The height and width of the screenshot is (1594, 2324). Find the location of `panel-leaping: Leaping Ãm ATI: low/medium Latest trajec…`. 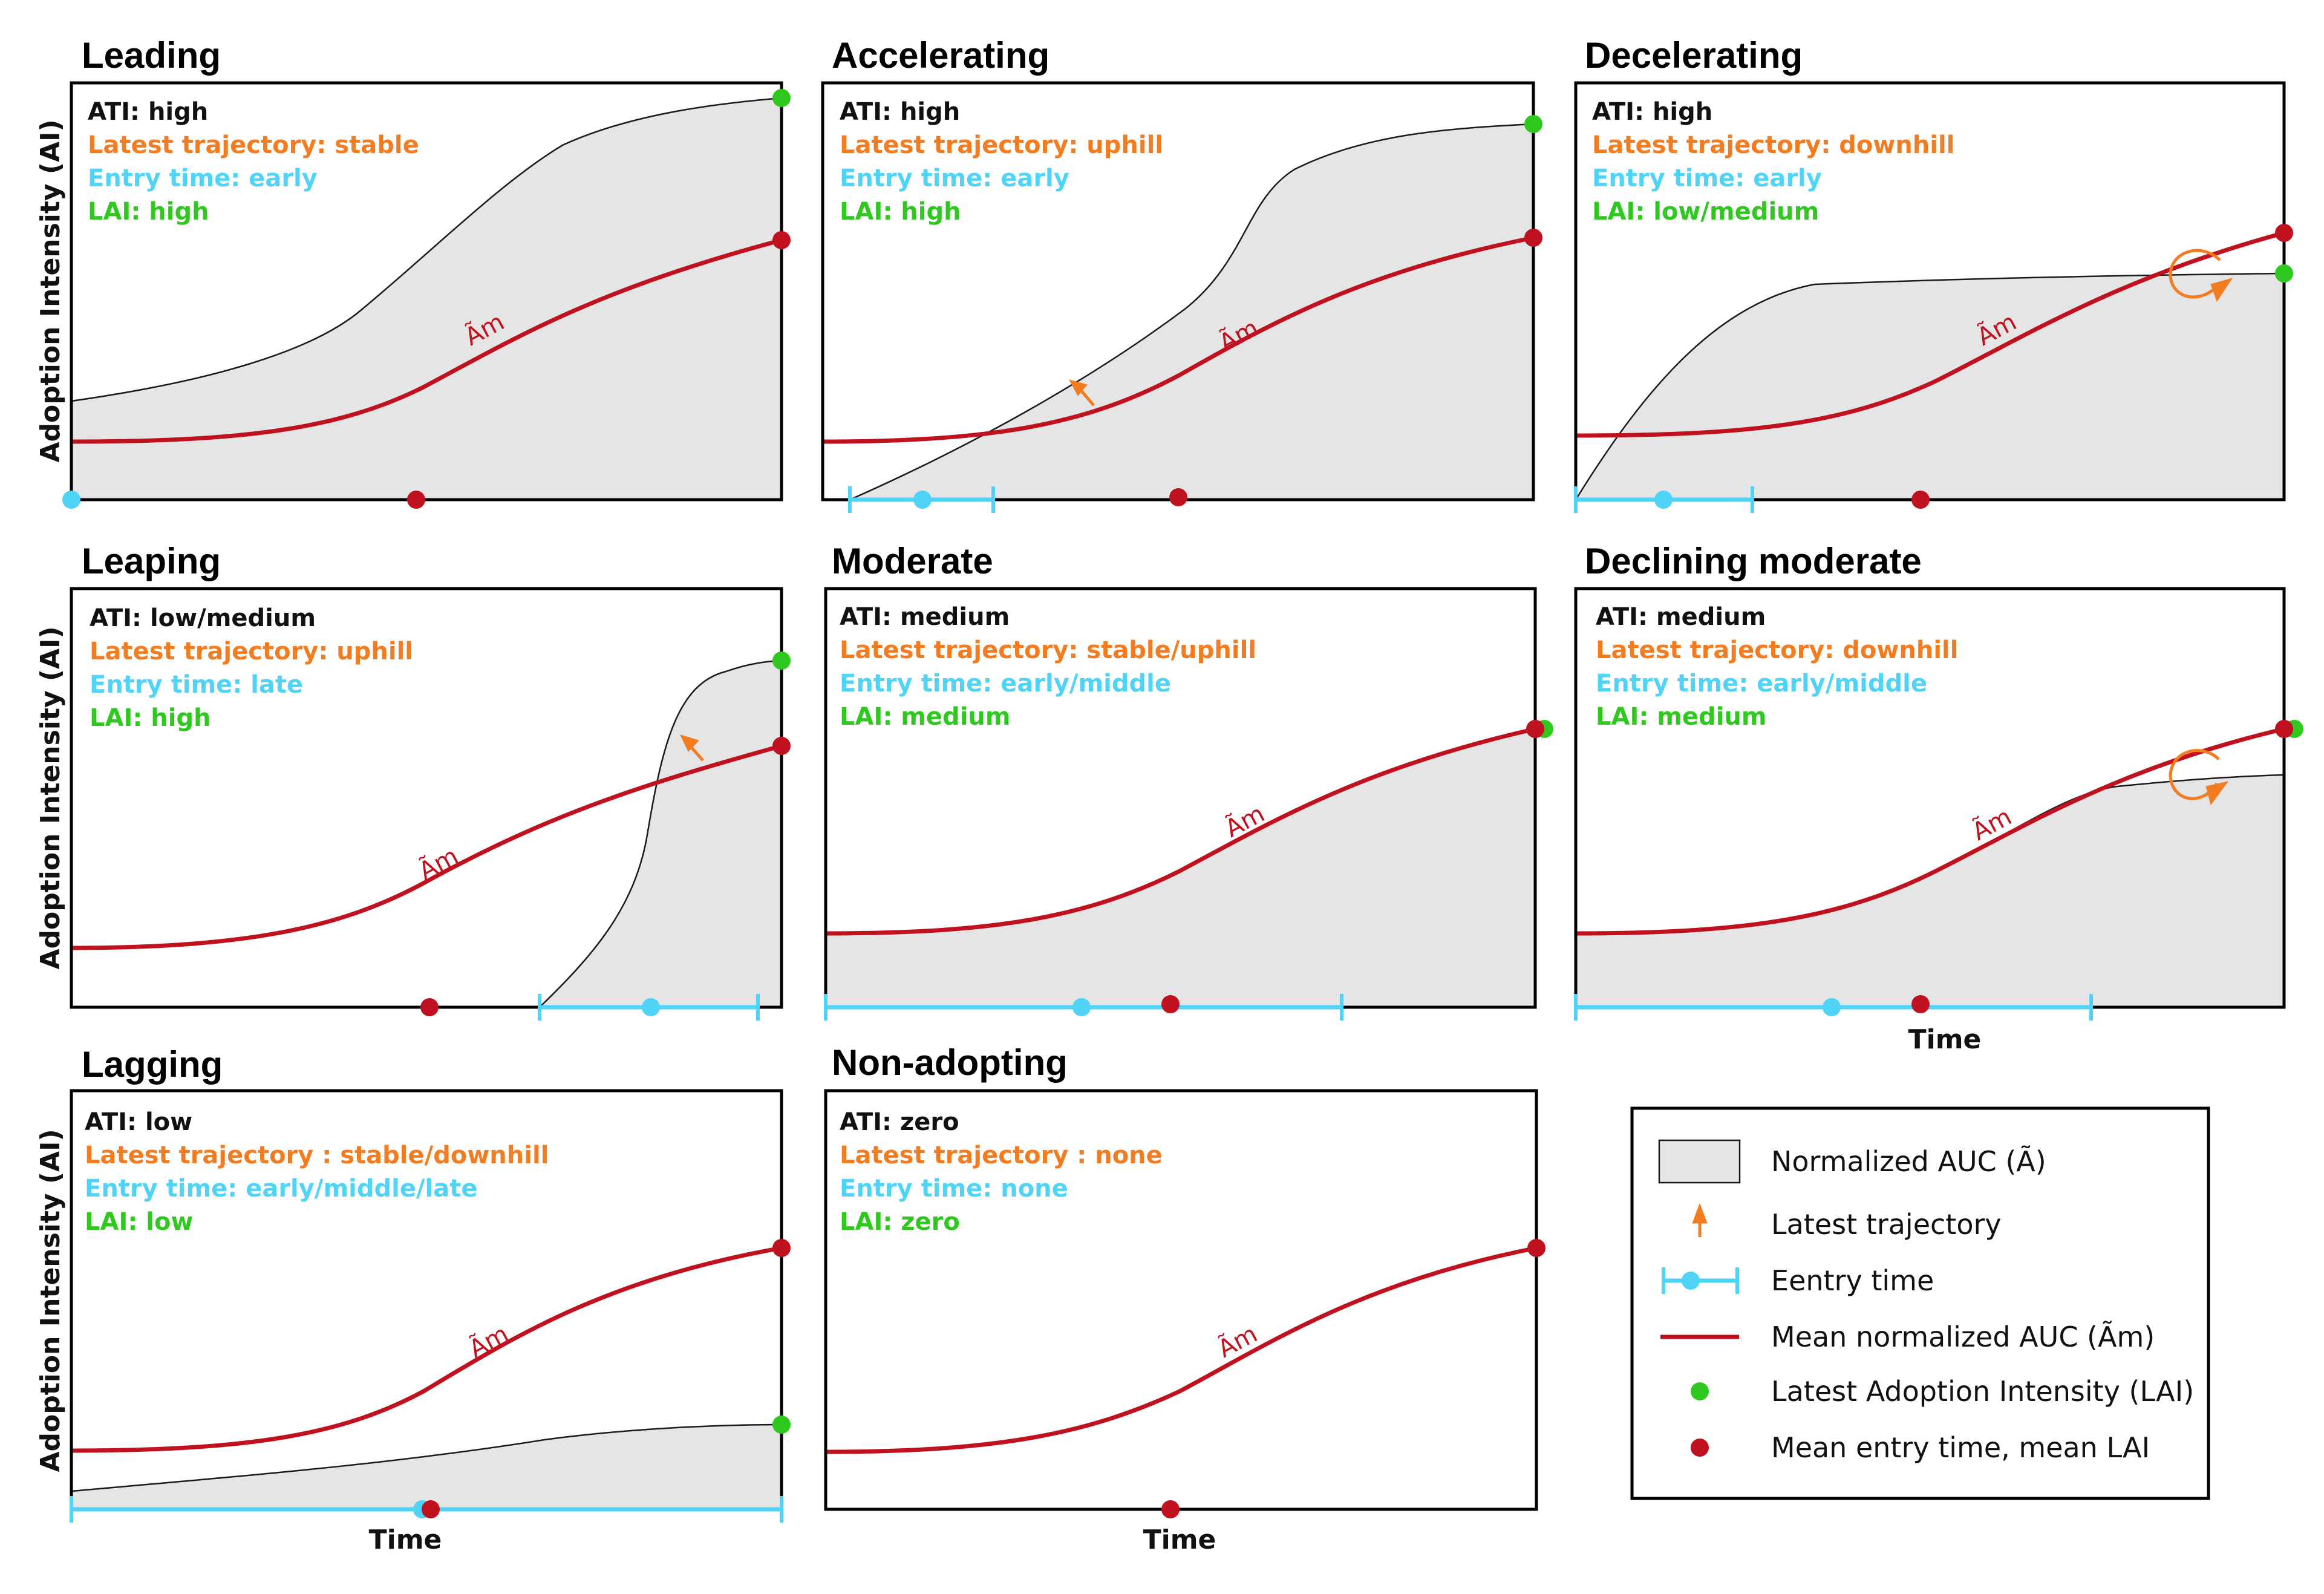

panel-leaping: Leaping Ãm ATI: low/medium Latest trajec… is located at coordinates (413, 781).